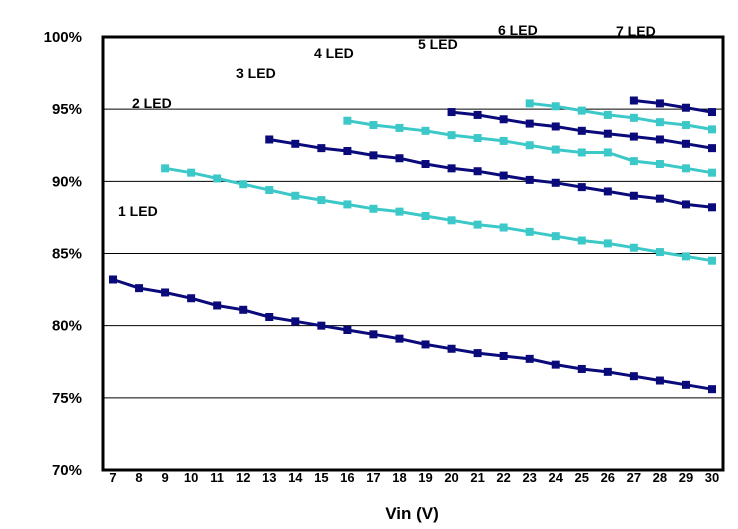 This screenshot has width=738, height=529. Describe the element at coordinates (67, 398) in the screenshot. I see `y-tick-label: 75%` at that location.